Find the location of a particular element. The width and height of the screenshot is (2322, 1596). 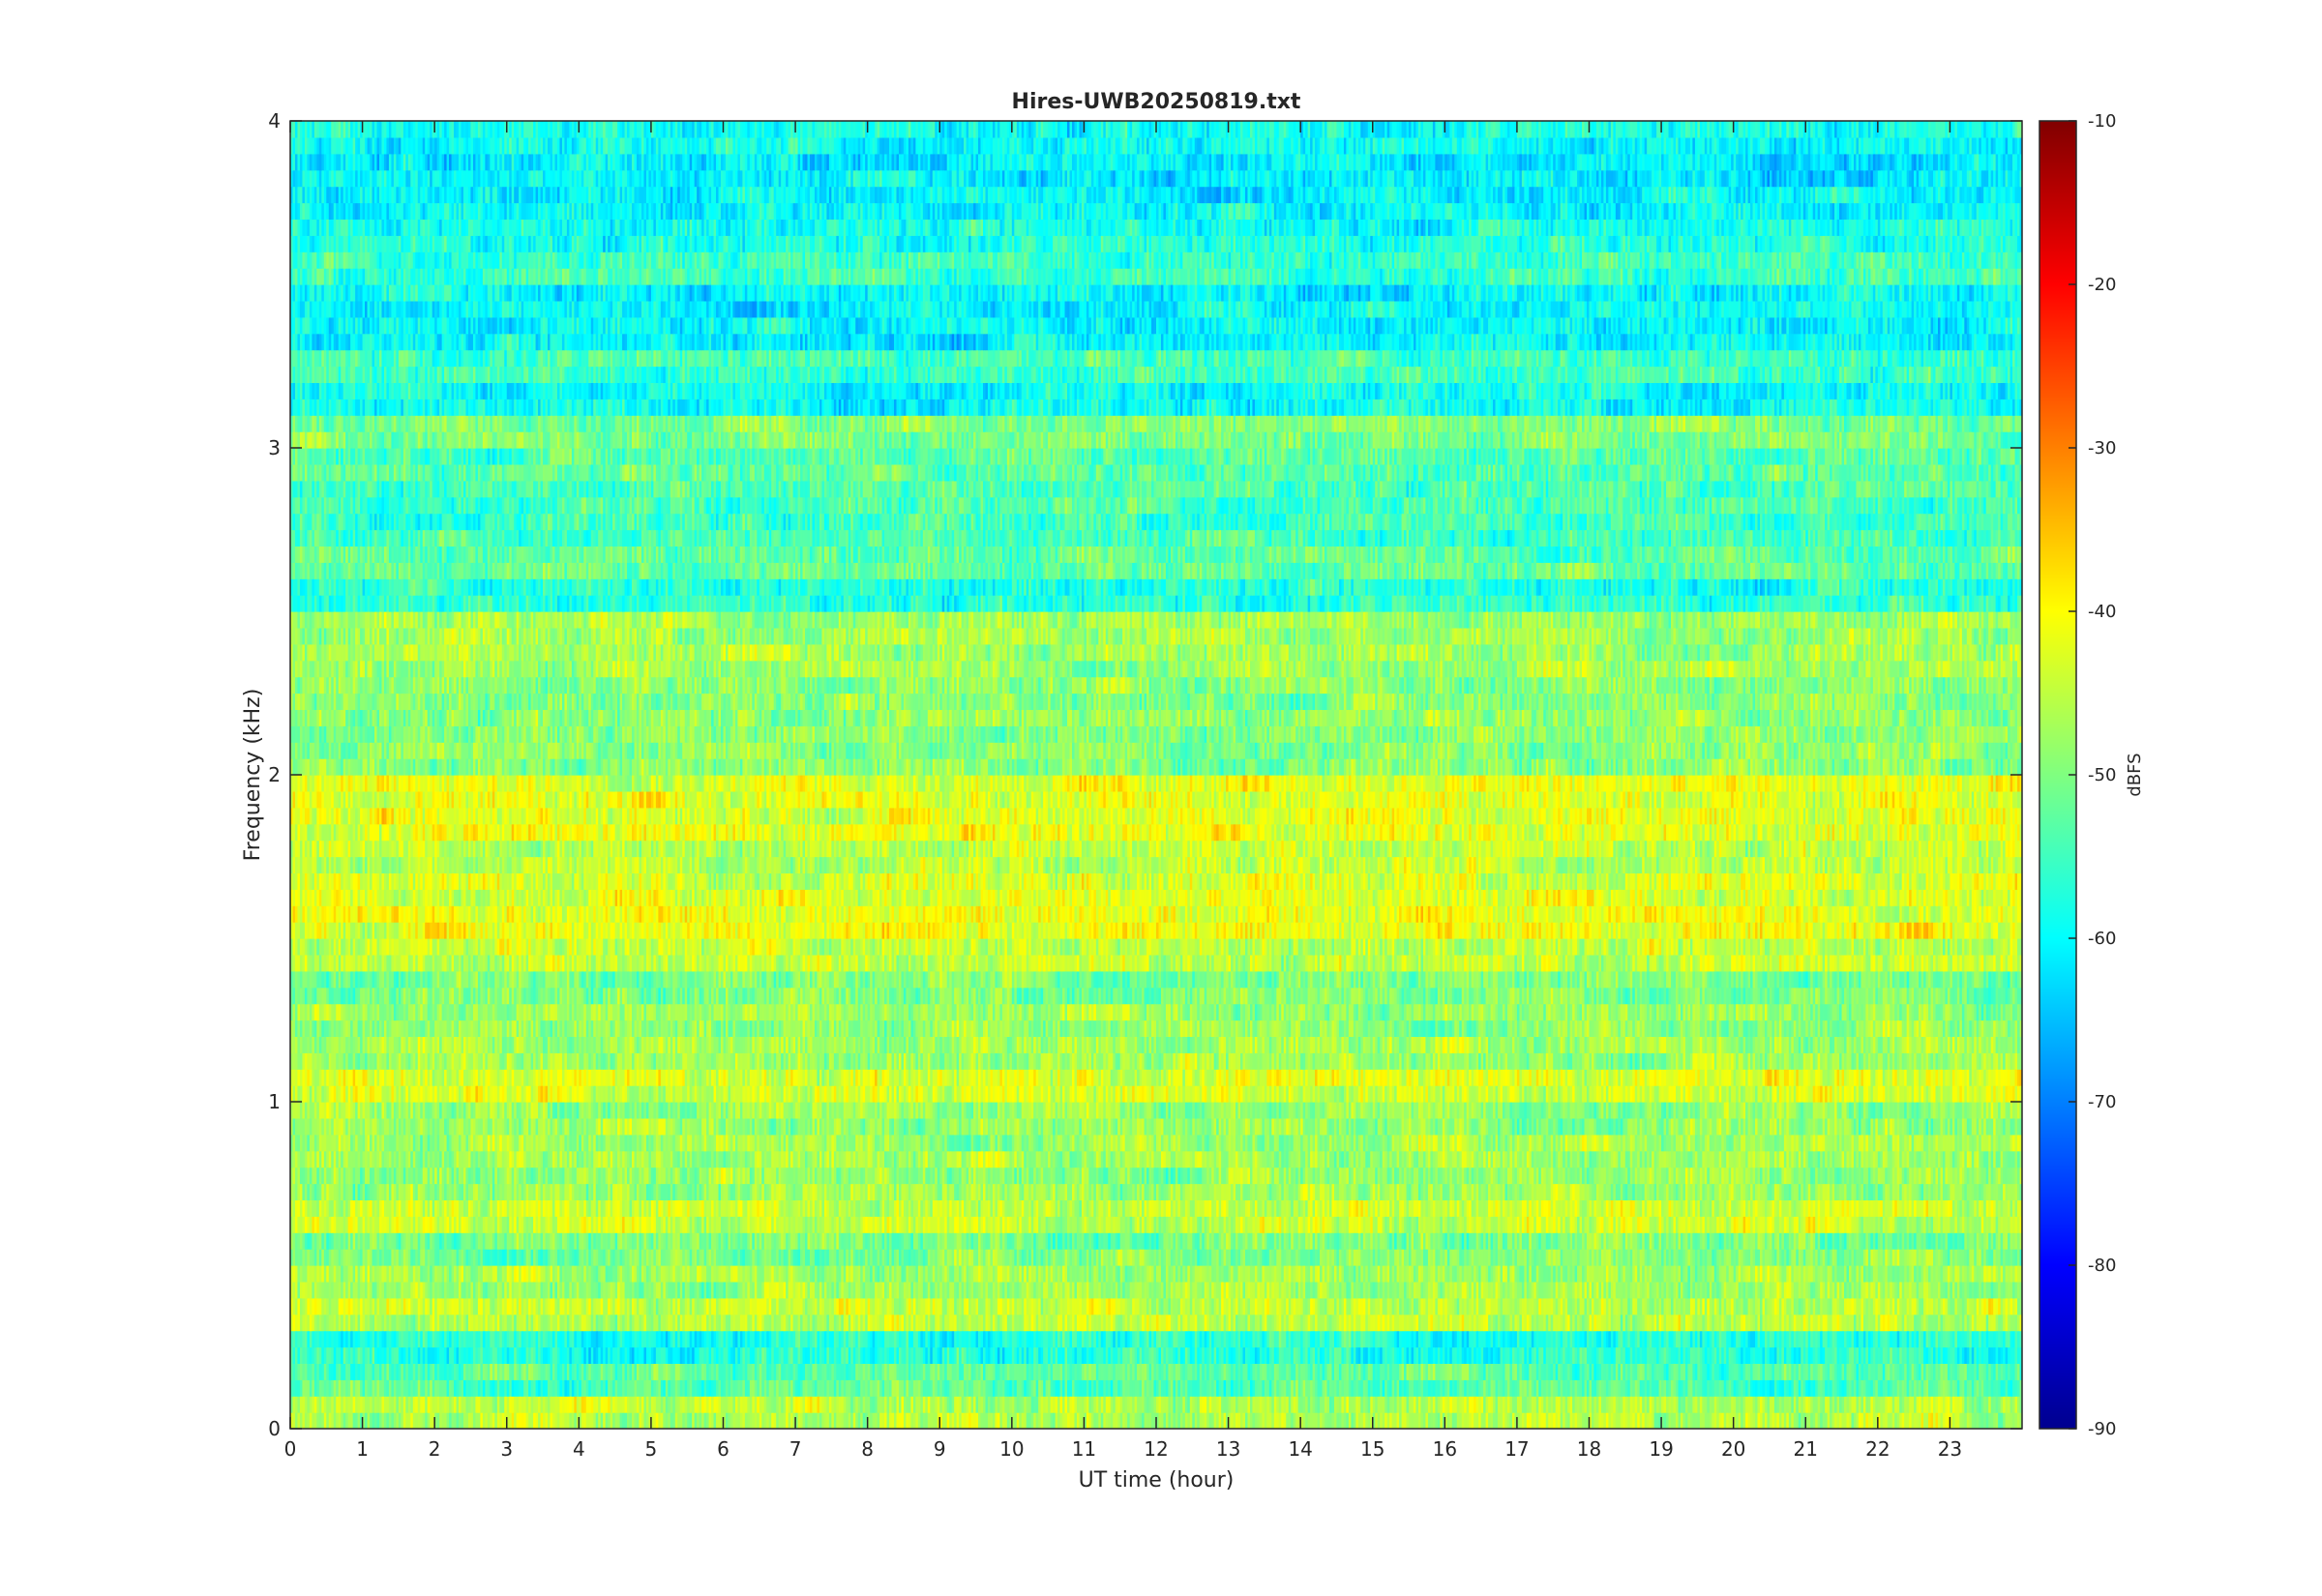

chart-title: Hires-UWB20250819.txt is located at coordinates (1156, 102).